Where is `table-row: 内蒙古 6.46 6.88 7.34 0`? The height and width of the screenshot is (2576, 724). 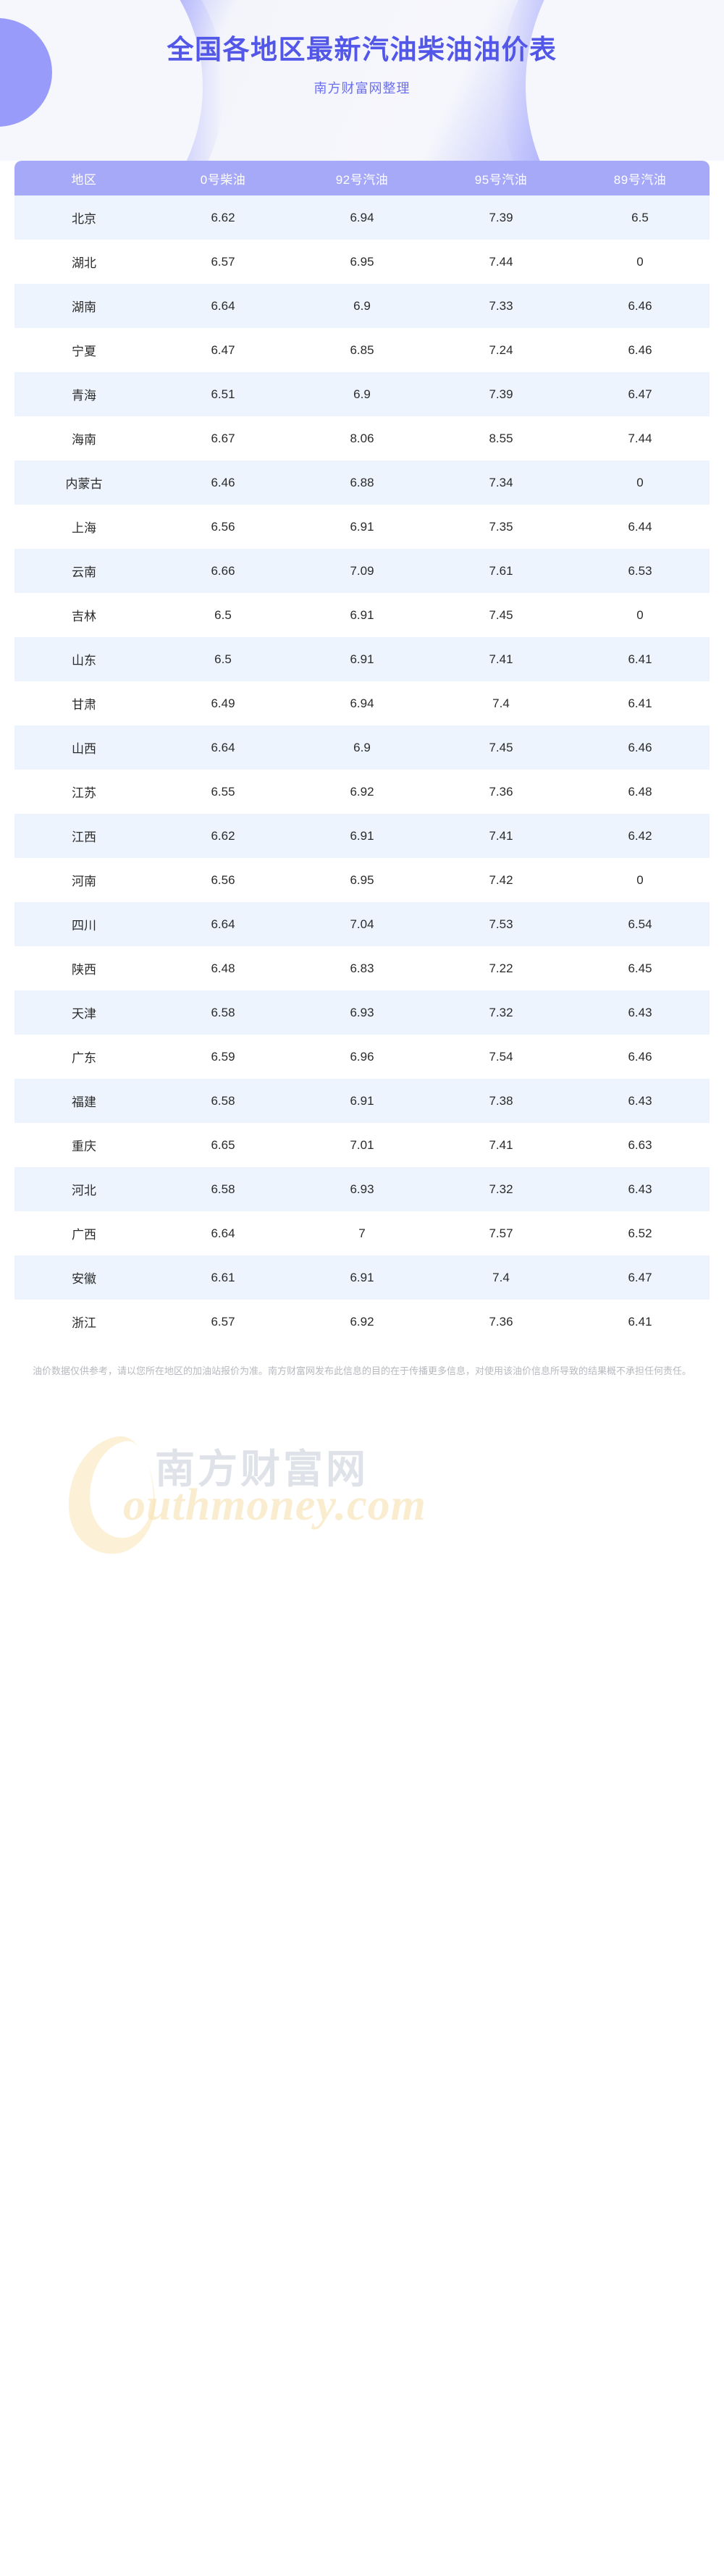
table-row: 内蒙古 6.46 6.88 7.34 0 is located at coordinates (362, 482).